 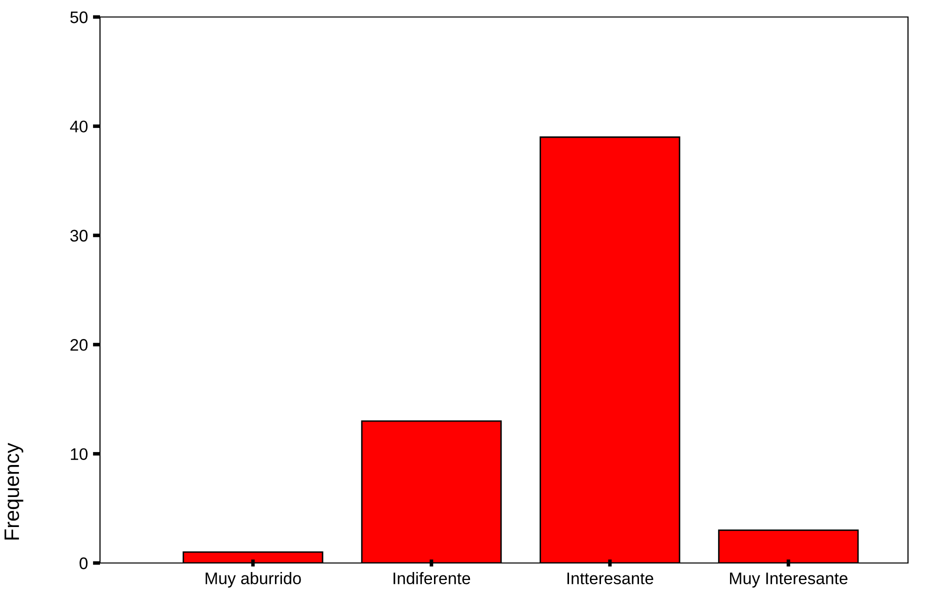 What do you see at coordinates (14, 491) in the screenshot?
I see `y-axis-title: Frequency` at bounding box center [14, 491].